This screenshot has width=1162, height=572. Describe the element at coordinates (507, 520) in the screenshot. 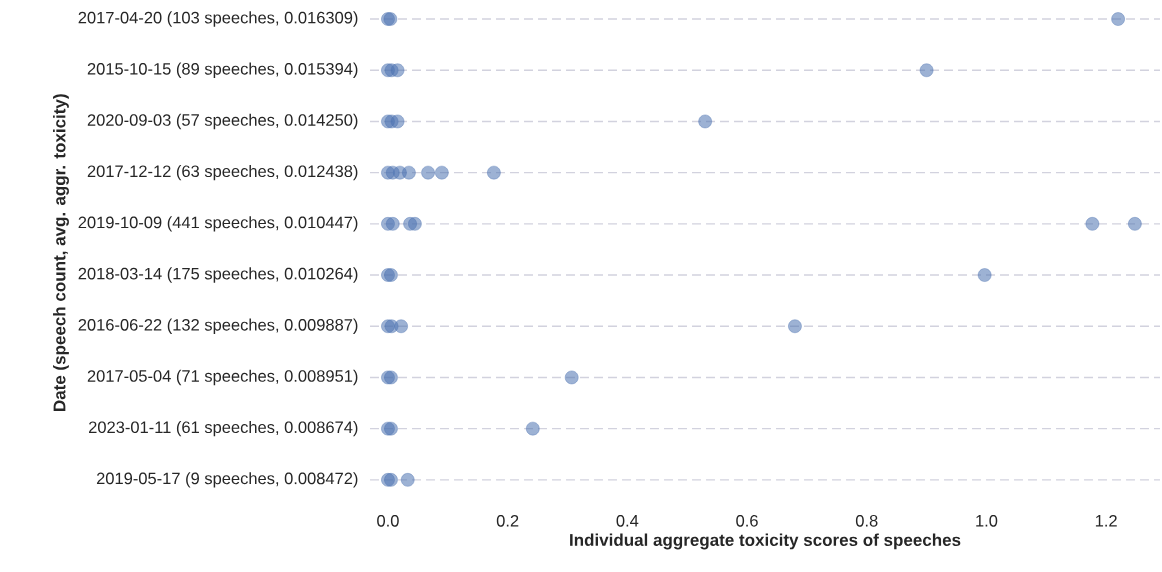

I see `x-tick-label: 0.2` at that location.